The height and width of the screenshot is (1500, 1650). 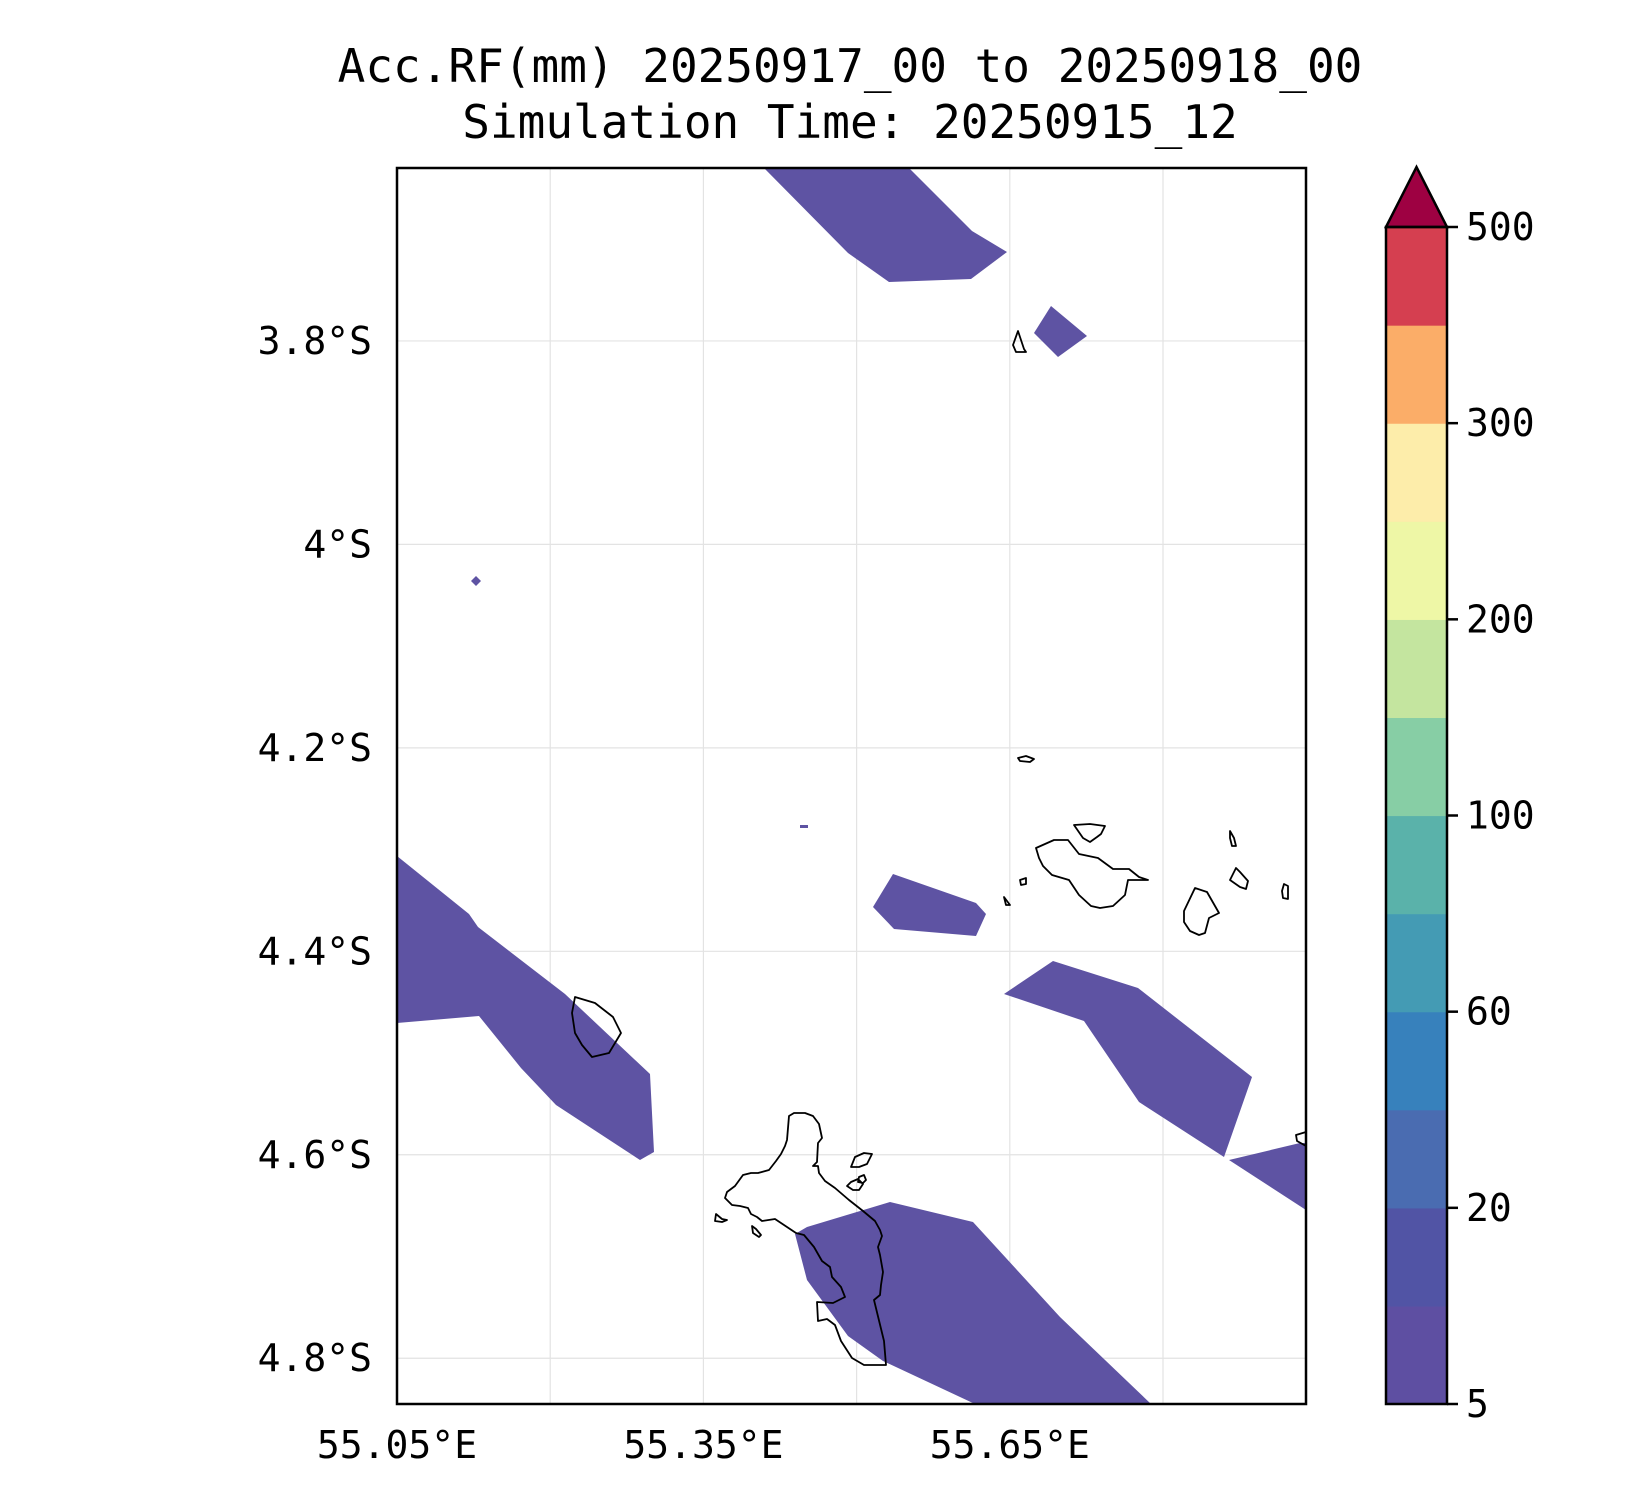 What do you see at coordinates (1500, 816) in the screenshot?
I see `colorbar-tick-label: 100` at bounding box center [1500, 816].